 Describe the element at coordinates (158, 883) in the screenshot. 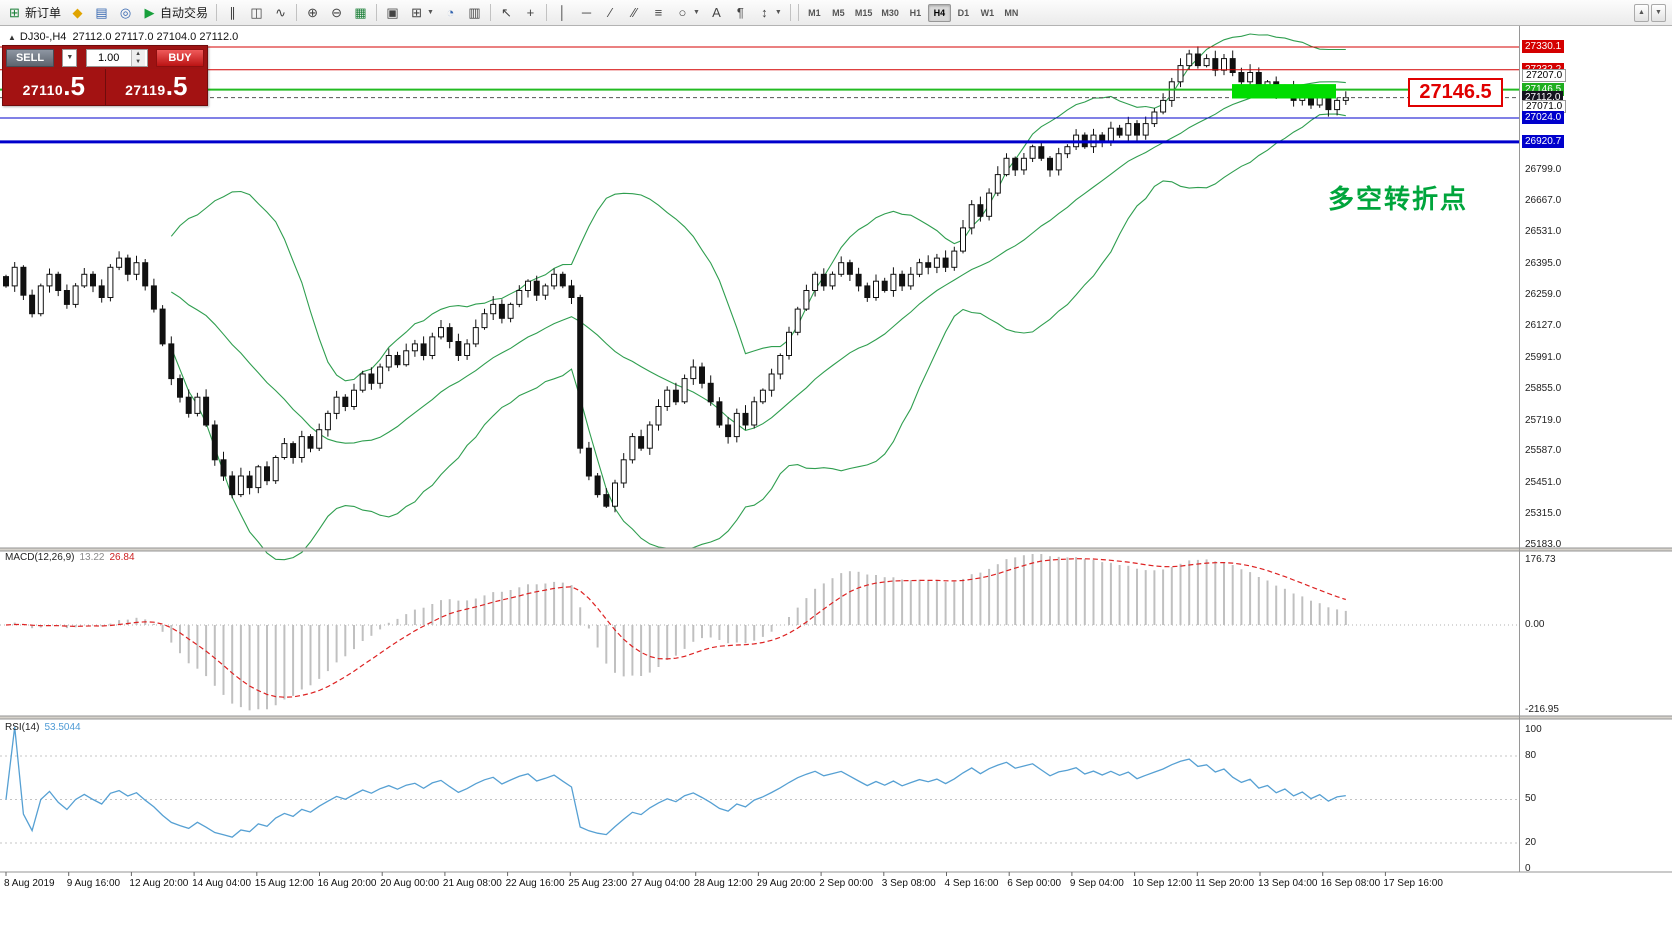

I see `time-label: 12 Aug 20:00` at that location.